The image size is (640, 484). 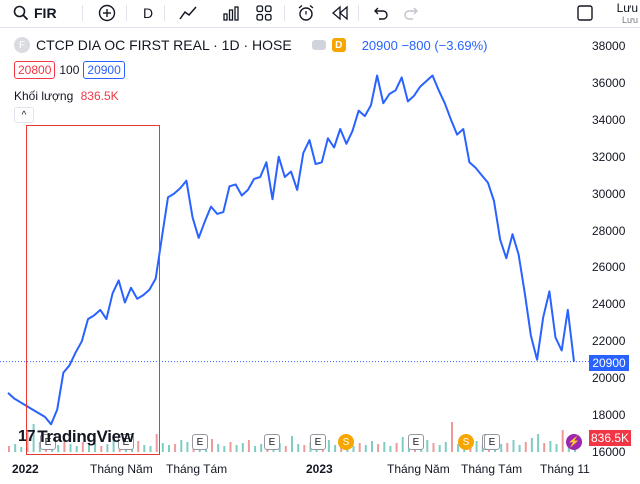 What do you see at coordinates (412, 13) in the screenshot?
I see `redo-button` at bounding box center [412, 13].